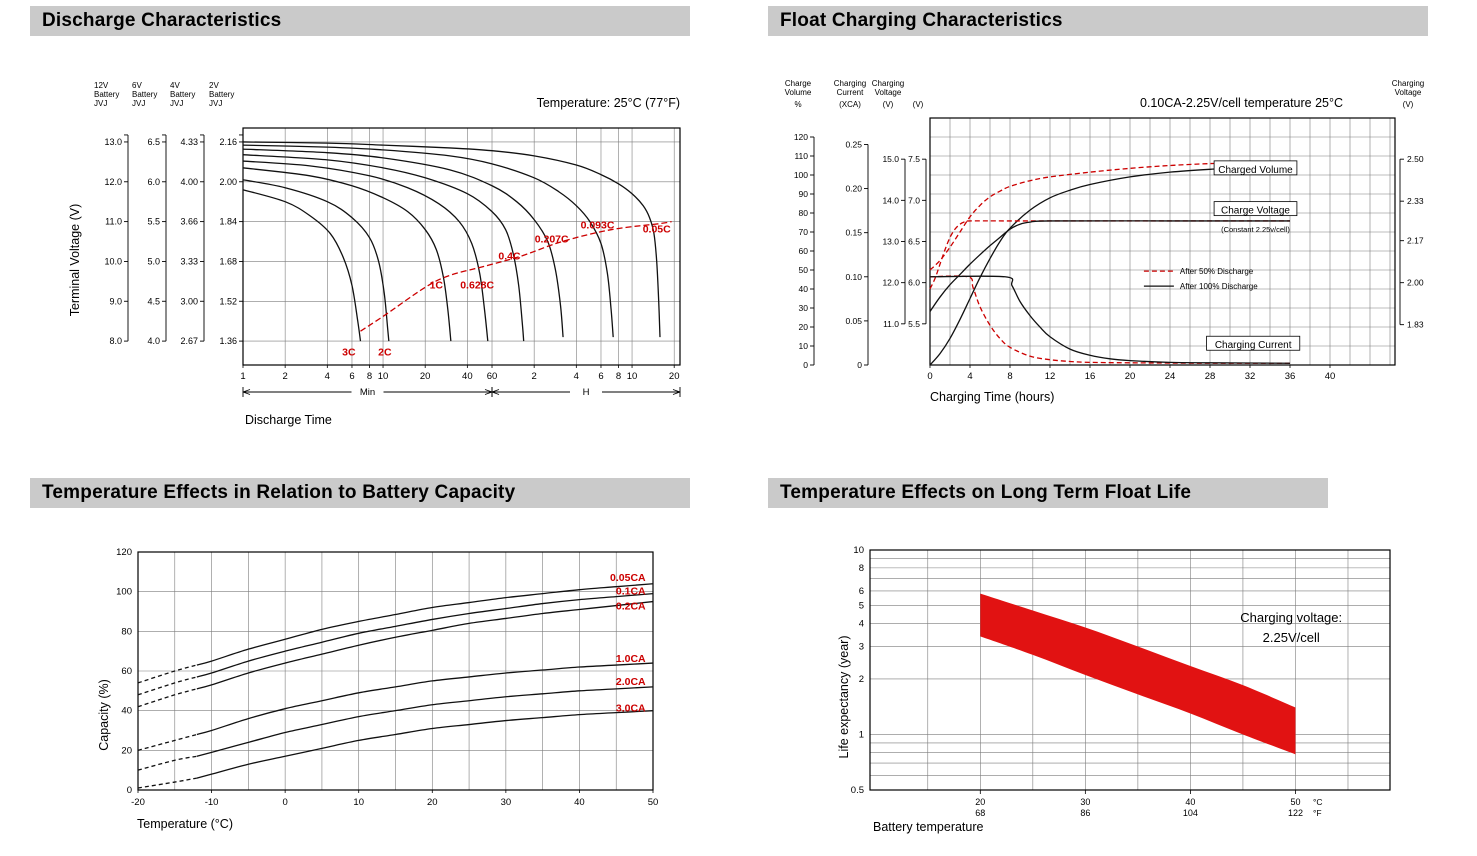 This screenshot has height=856, width=1477. What do you see at coordinates (853, 189) in the screenshot?
I see `axis-tick-label: 0.20` at bounding box center [853, 189].